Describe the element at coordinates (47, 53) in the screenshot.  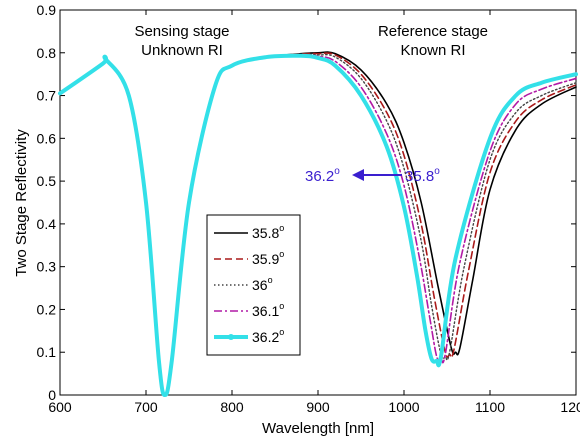
I see `y-tick-label: 0.8` at that location.